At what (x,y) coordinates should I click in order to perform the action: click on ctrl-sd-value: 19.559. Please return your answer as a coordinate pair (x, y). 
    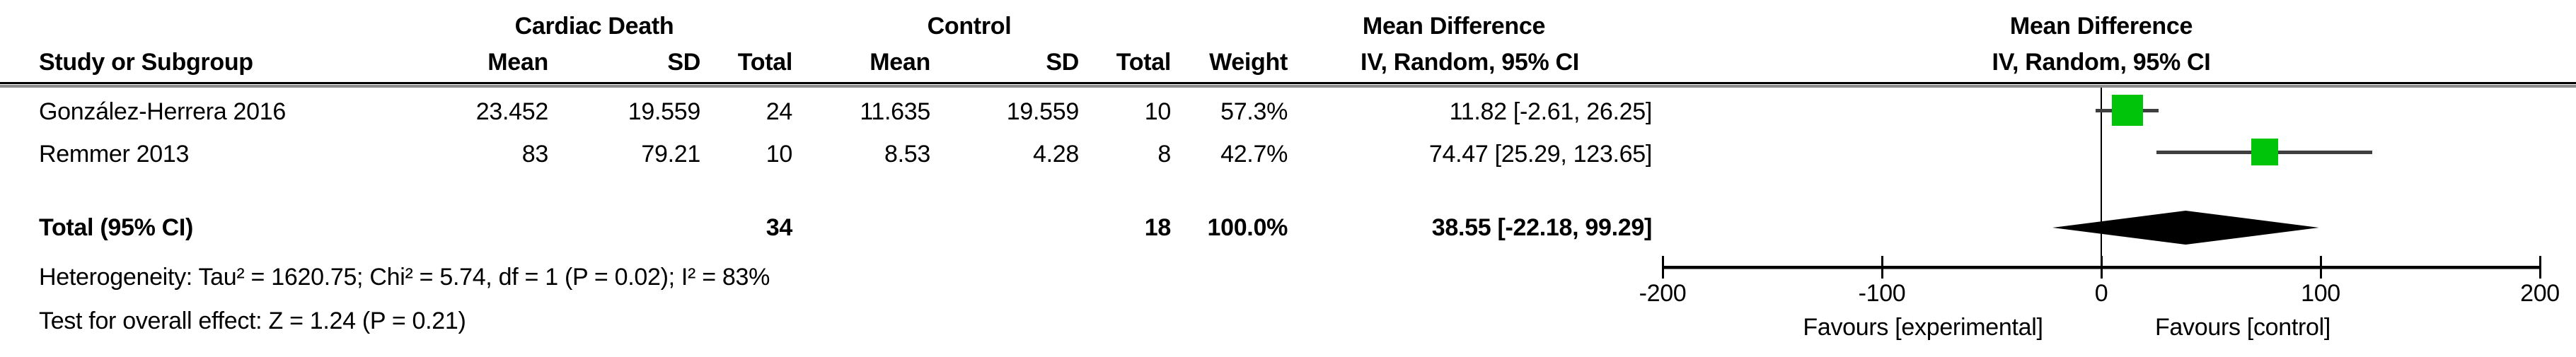
    Looking at the image, I should click on (1043, 111).